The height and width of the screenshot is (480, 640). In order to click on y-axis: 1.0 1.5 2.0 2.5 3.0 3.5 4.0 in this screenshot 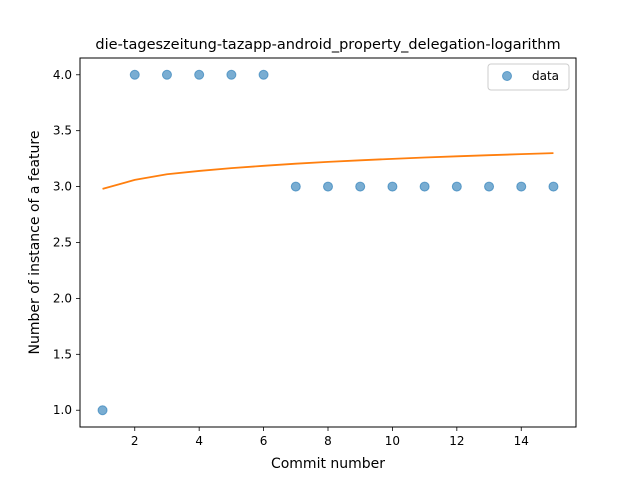, I will do `click(66, 242)`.